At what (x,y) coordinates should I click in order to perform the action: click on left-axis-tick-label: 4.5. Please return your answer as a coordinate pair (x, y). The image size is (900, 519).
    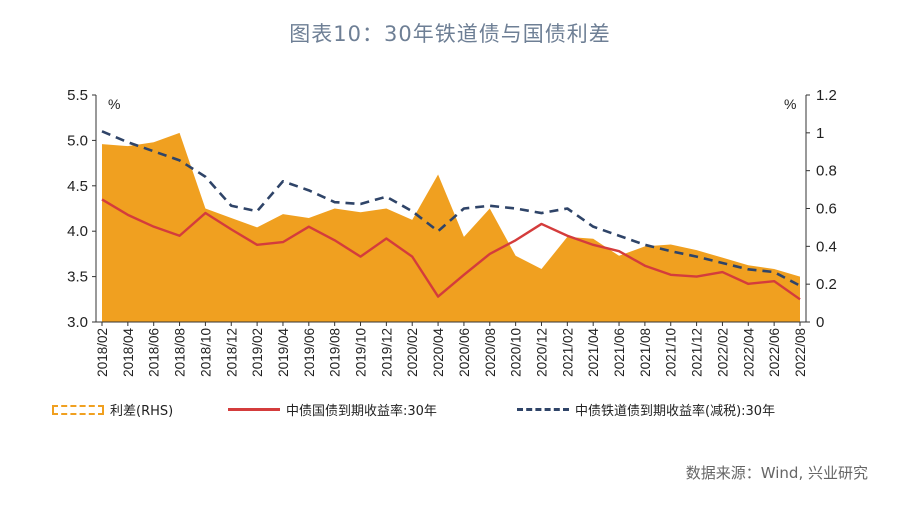
    Looking at the image, I should click on (77, 186).